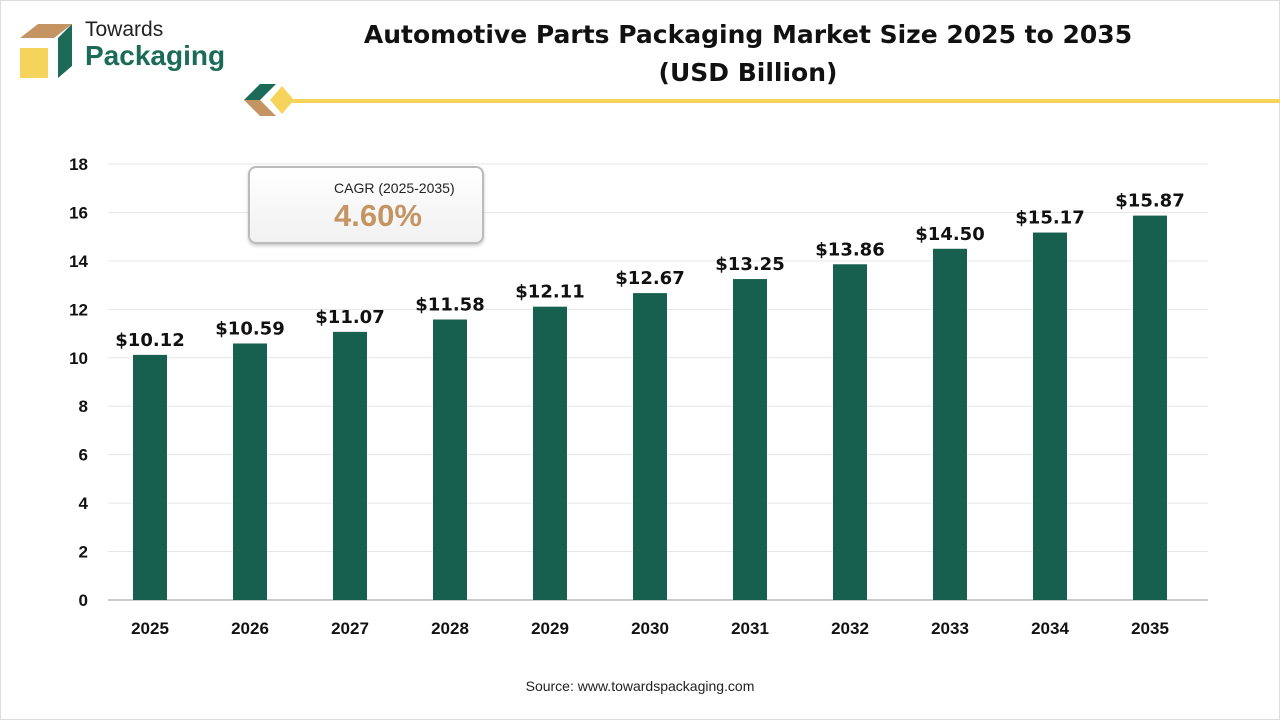  I want to click on x-tick-label: 2033, so click(950, 628).